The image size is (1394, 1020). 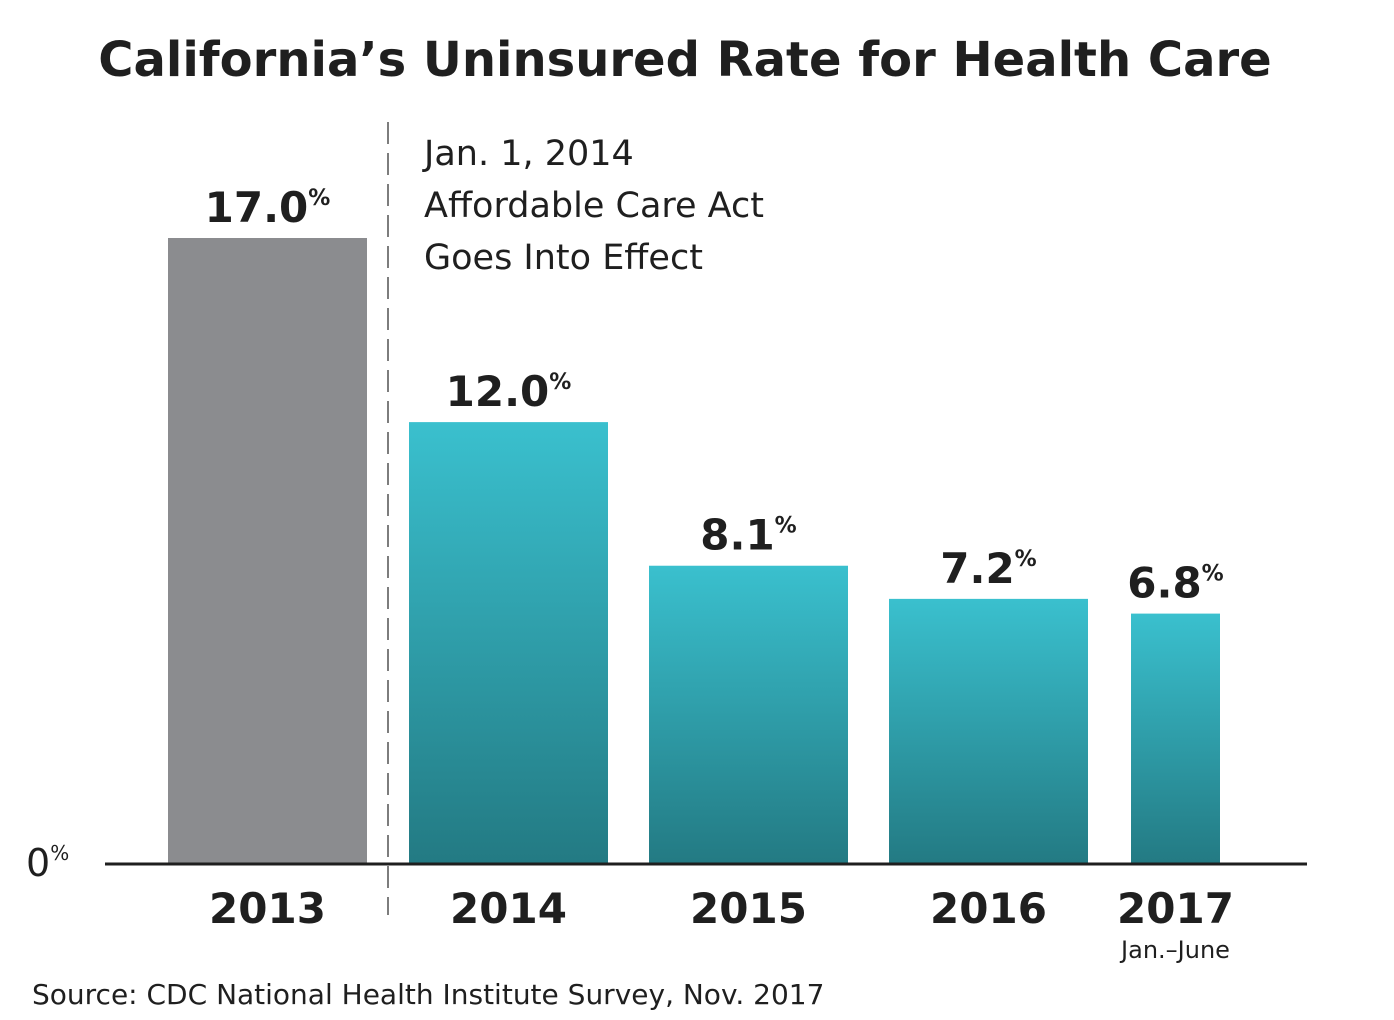 What do you see at coordinates (1174, 950) in the screenshot?
I see `category-sublabel-2017: Jan.–June` at bounding box center [1174, 950].